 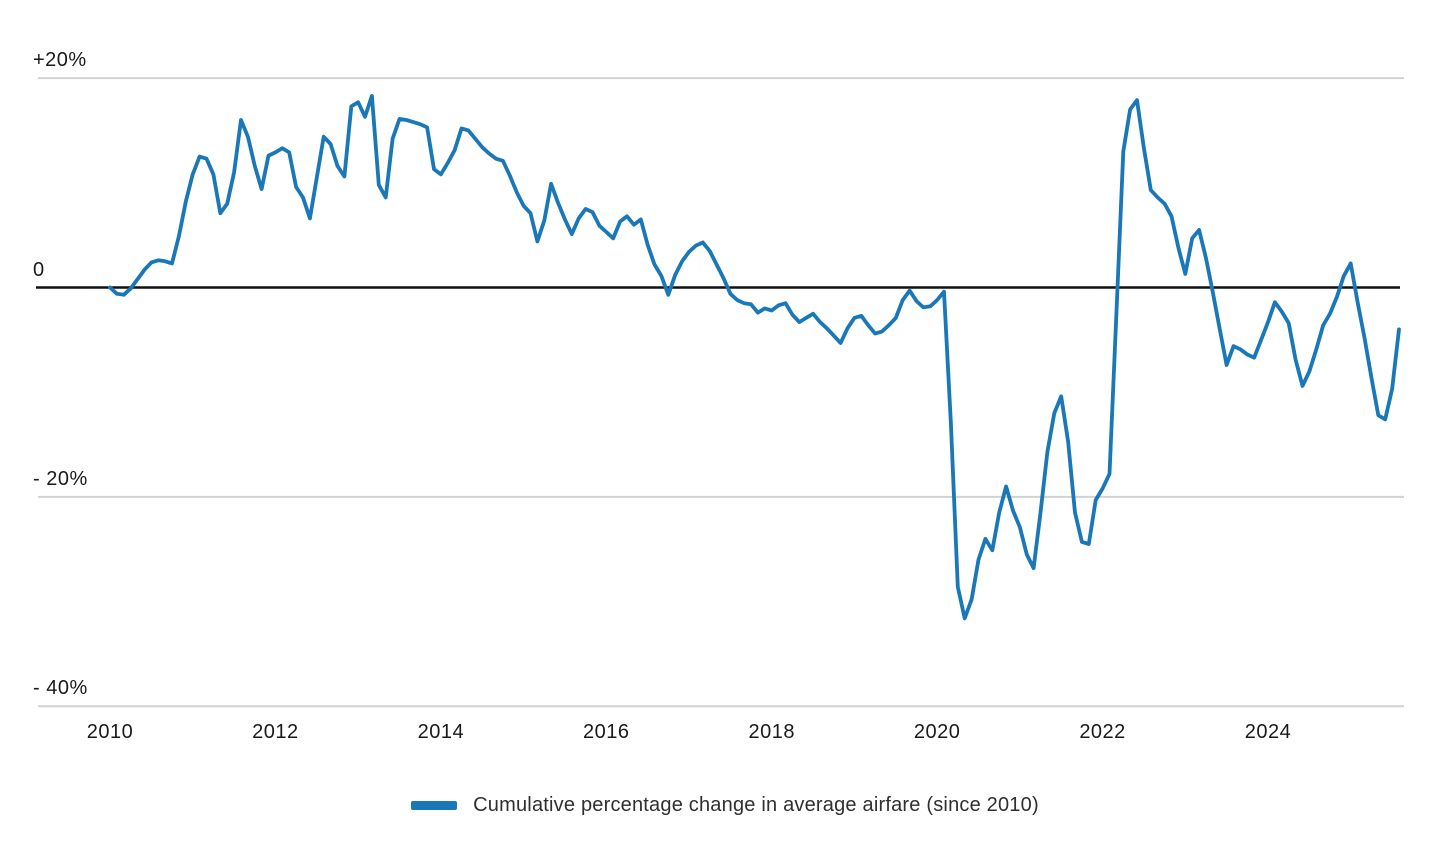 What do you see at coordinates (60, 478) in the screenshot?
I see `y-axis-tick-label: - 20%` at bounding box center [60, 478].